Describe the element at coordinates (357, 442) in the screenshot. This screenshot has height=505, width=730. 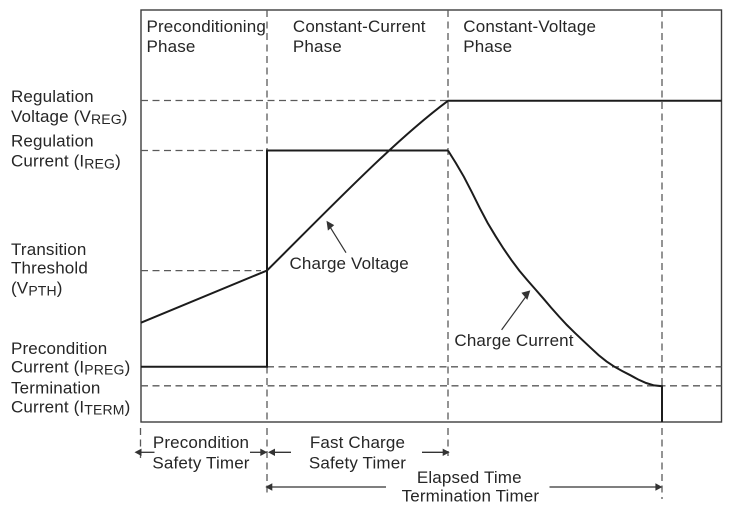
I see `svg-text: Fast Charge` at that location.